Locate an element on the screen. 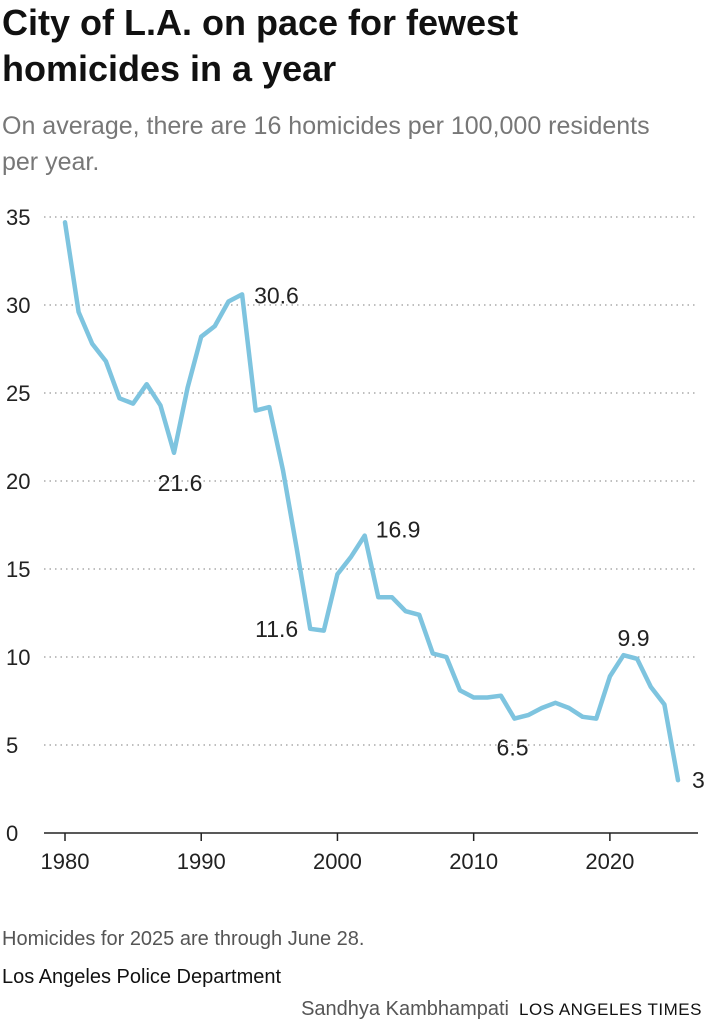 This screenshot has width=704, height=1024. footnote: Homicides for 2025 are through June 28. is located at coordinates (183, 939).